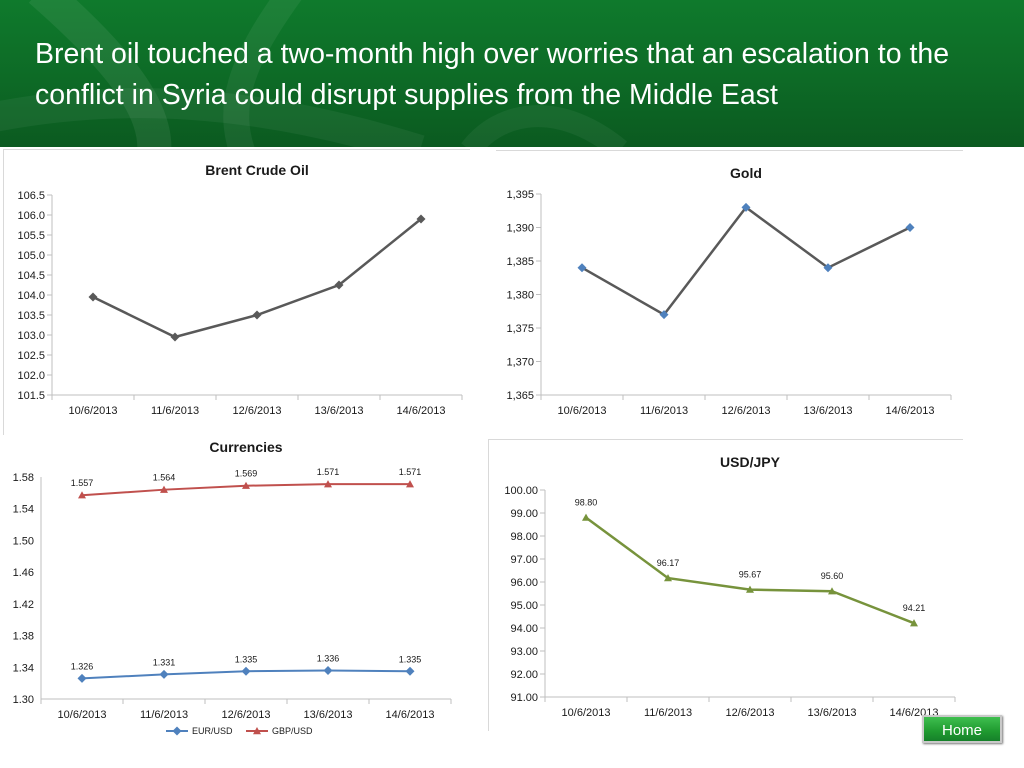  What do you see at coordinates (31, 356) in the screenshot?
I see `y-tick-label: 102.5` at bounding box center [31, 356].